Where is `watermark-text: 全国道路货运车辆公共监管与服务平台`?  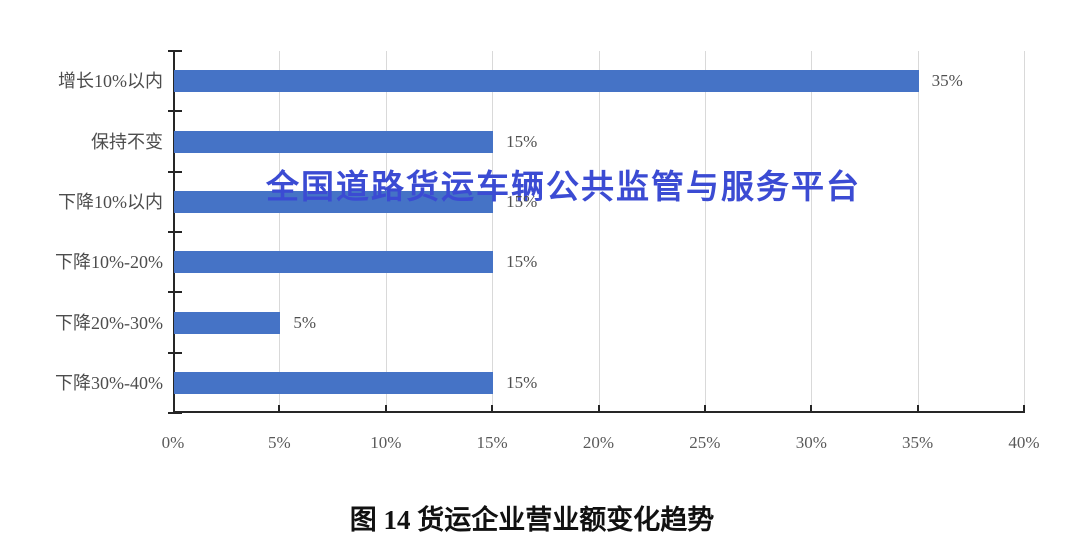 watermark-text: 全国道路货运车辆公共监管与服务平台 is located at coordinates (563, 186).